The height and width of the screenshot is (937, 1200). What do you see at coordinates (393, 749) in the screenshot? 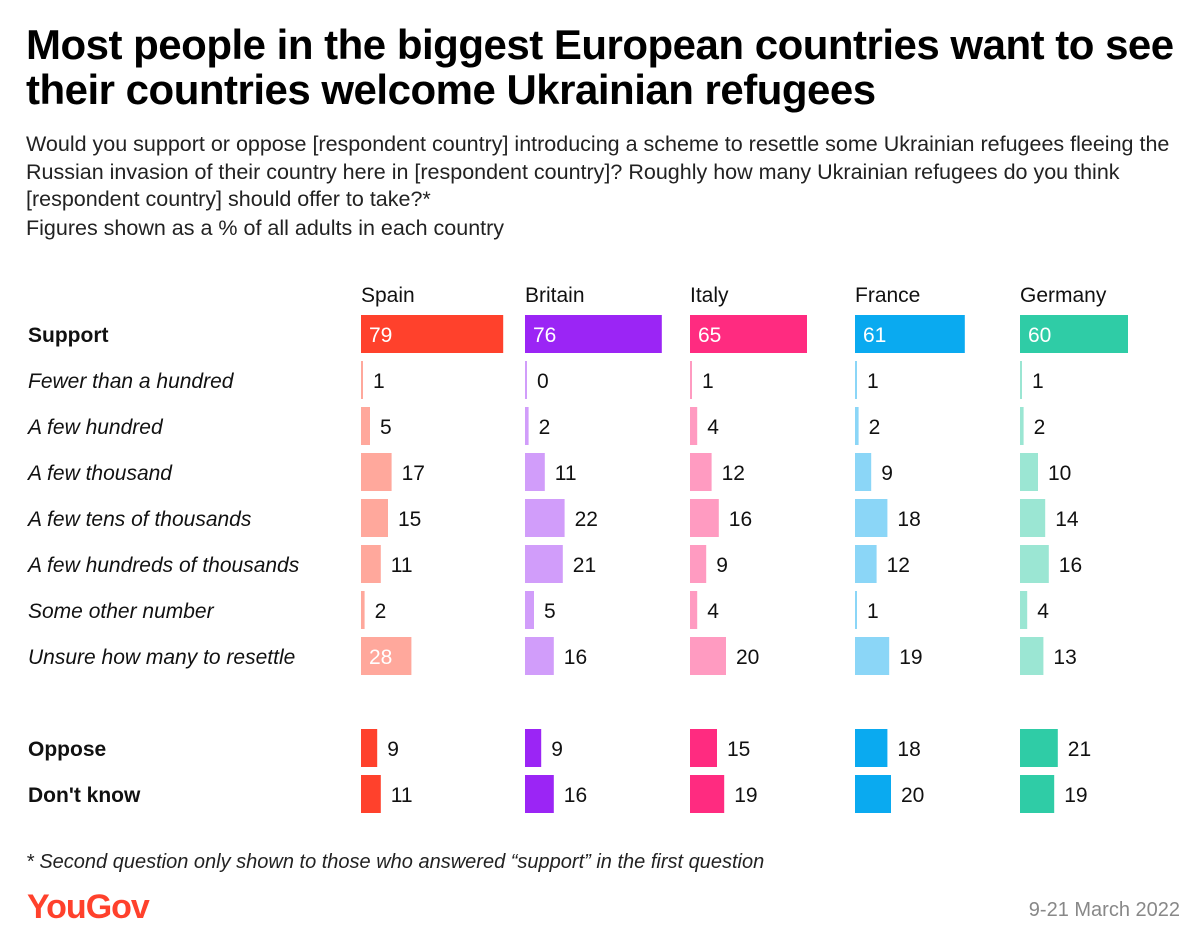
I see `value-label-spain-oppose: 9` at bounding box center [393, 749].